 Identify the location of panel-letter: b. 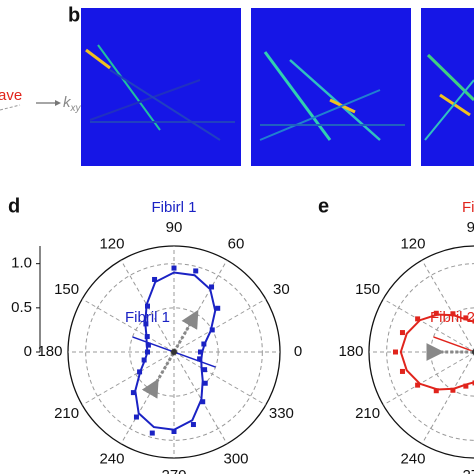
(74, 15).